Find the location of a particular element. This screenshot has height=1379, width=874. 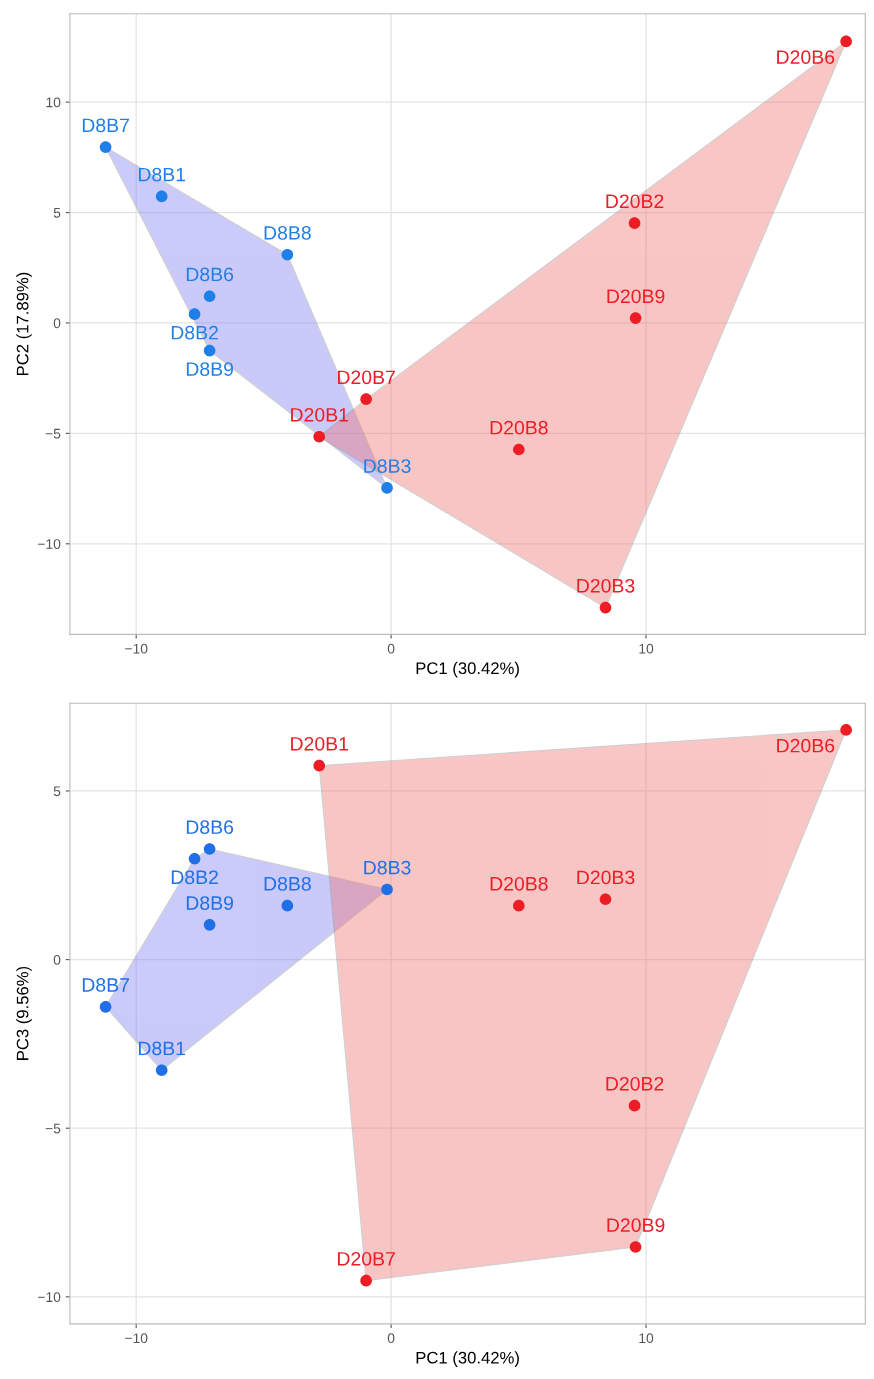

y-tick-label: 10 is located at coordinates (53, 102).